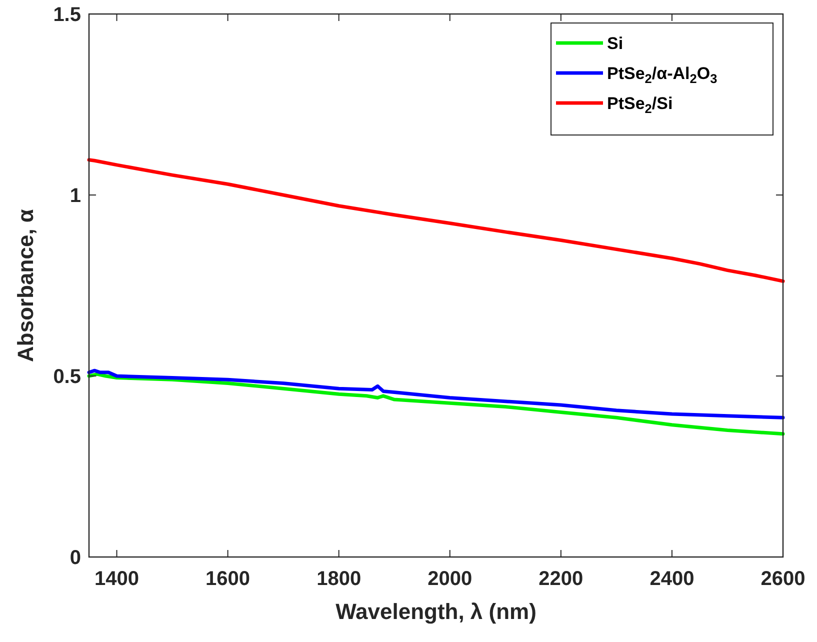 This screenshot has height=642, width=817. I want to click on legend-label: PtSe$_{2}$/α-Al$_{2}$O$_{3}$, so click(662, 75).